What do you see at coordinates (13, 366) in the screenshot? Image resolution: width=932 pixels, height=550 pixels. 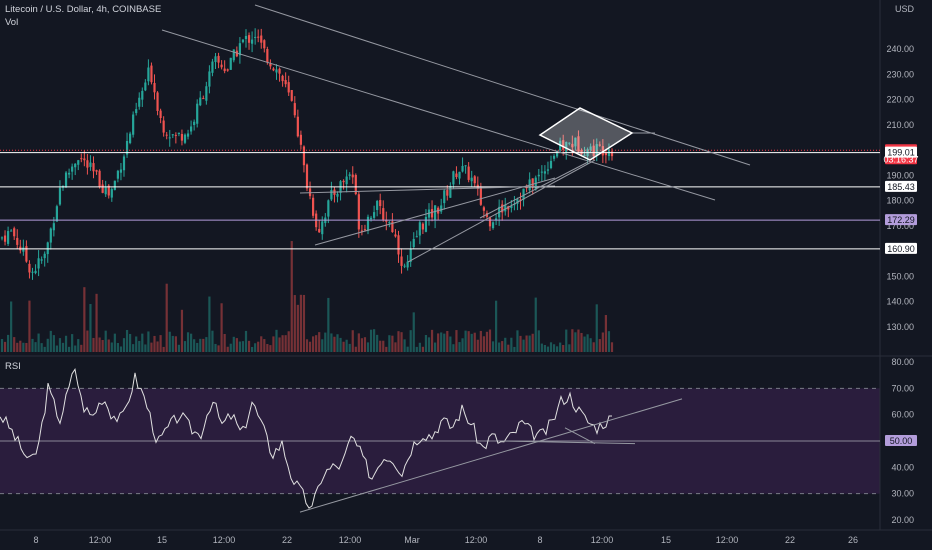 I see `rsi-legend: RSI` at bounding box center [13, 366].